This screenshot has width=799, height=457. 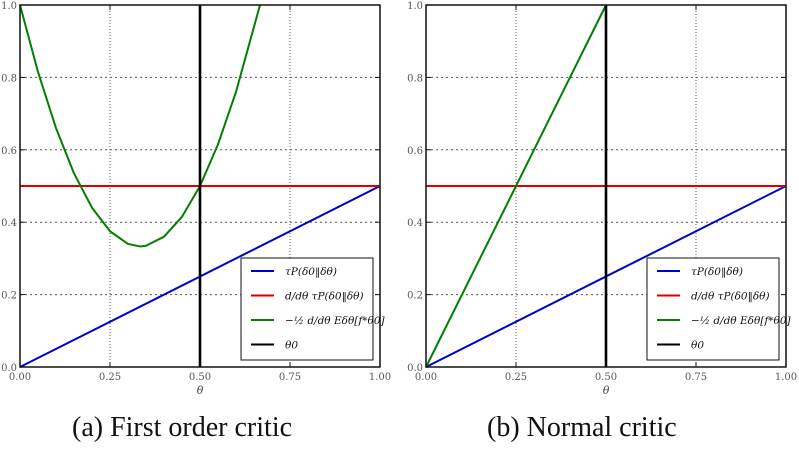 What do you see at coordinates (182, 427) in the screenshot?
I see `caption-a: (a) First order critic` at bounding box center [182, 427].